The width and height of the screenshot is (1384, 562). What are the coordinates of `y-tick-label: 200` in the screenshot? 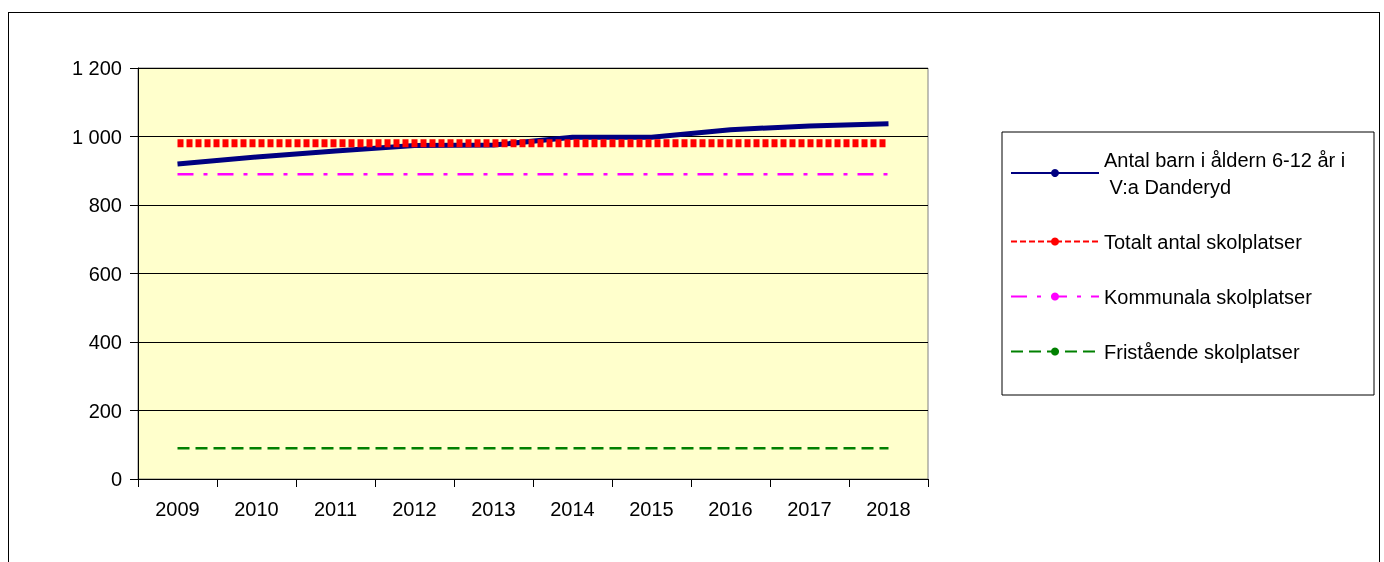 It's located at (105, 410).